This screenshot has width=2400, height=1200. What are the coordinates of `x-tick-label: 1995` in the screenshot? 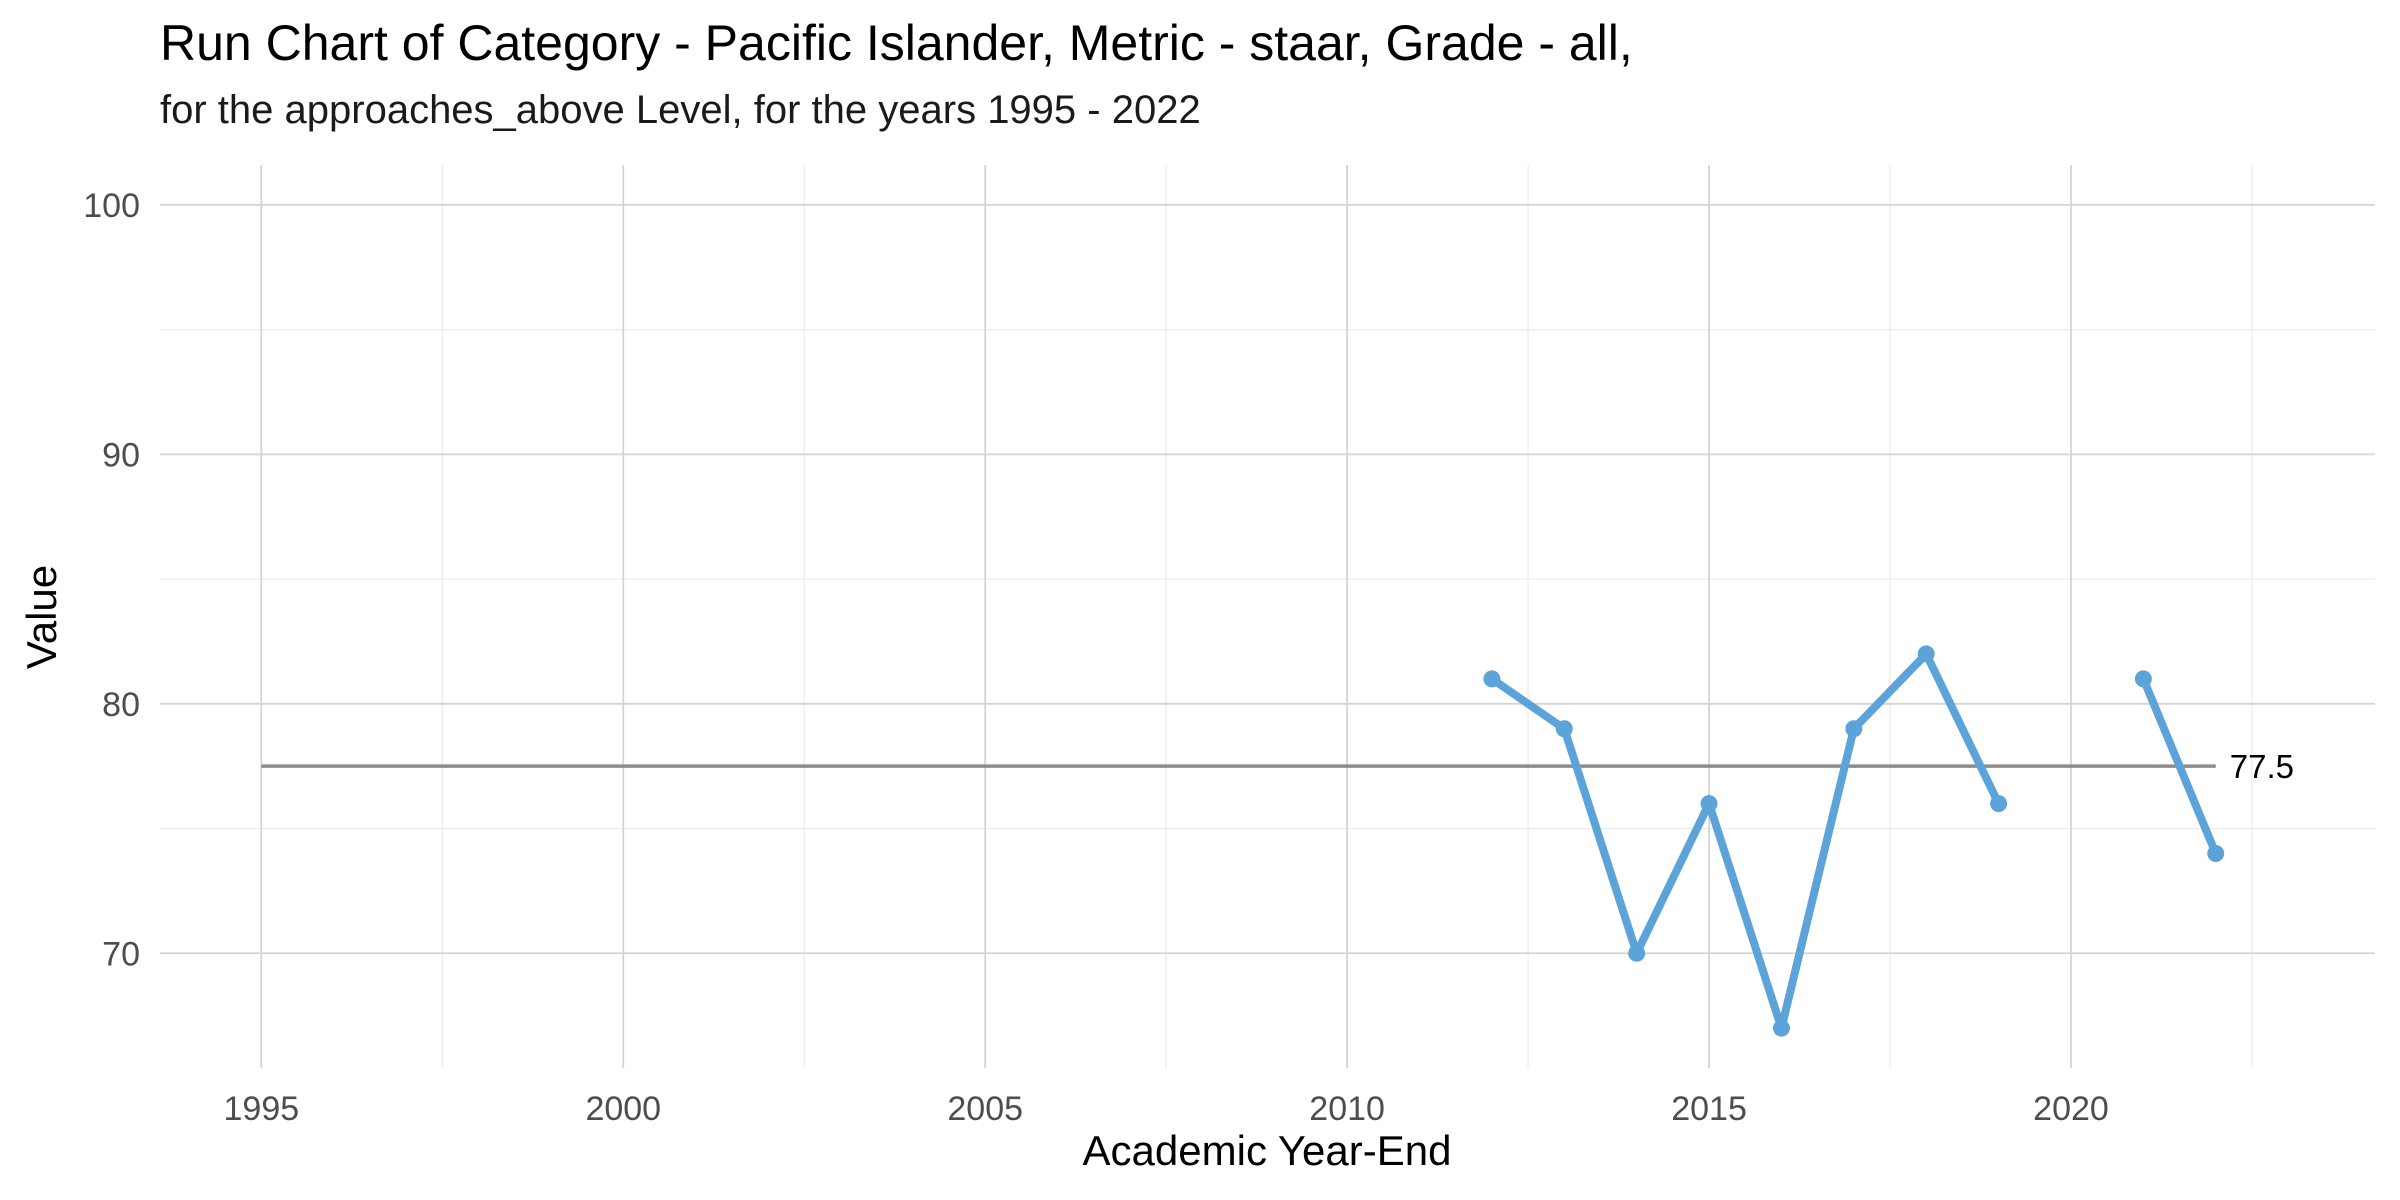 It's located at (262, 1109).